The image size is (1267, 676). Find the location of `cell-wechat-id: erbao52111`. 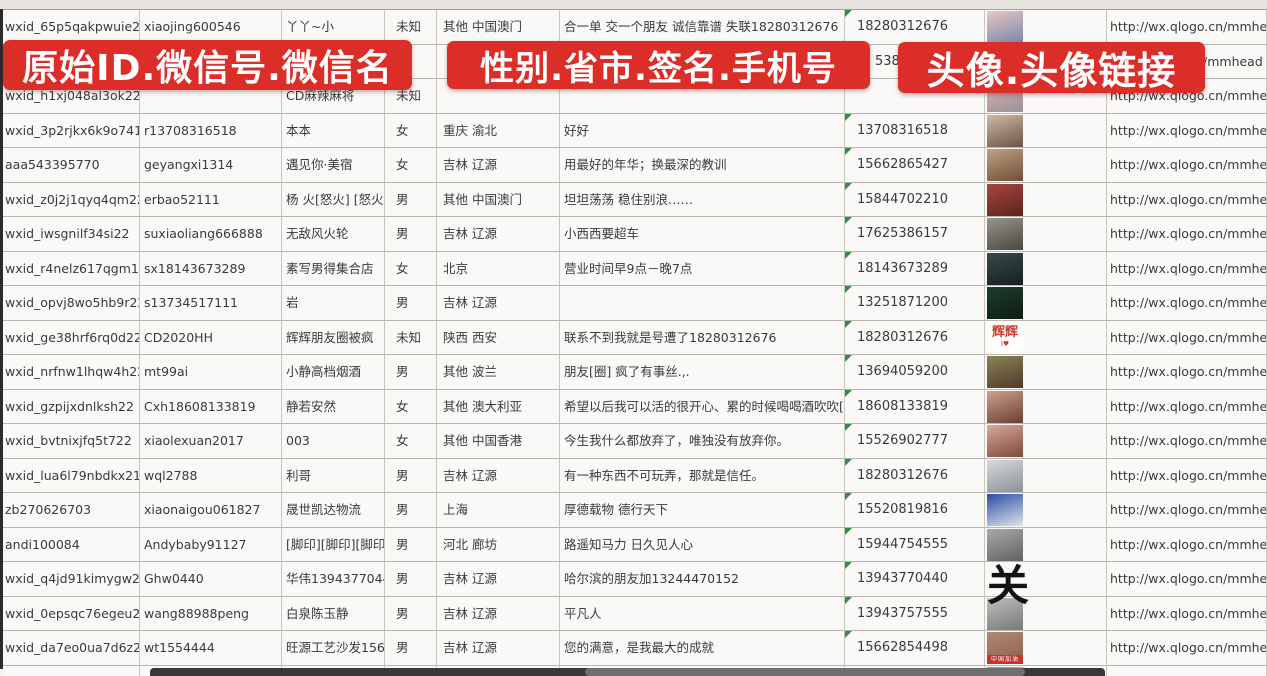

cell-wechat-id: erbao52111 is located at coordinates (211, 199).